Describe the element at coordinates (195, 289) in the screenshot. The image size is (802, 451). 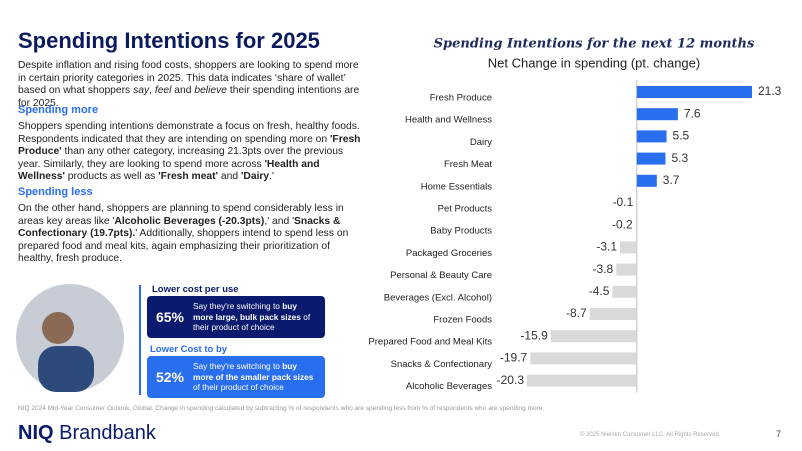
I see `callout-heading: Lower cost per use` at that location.